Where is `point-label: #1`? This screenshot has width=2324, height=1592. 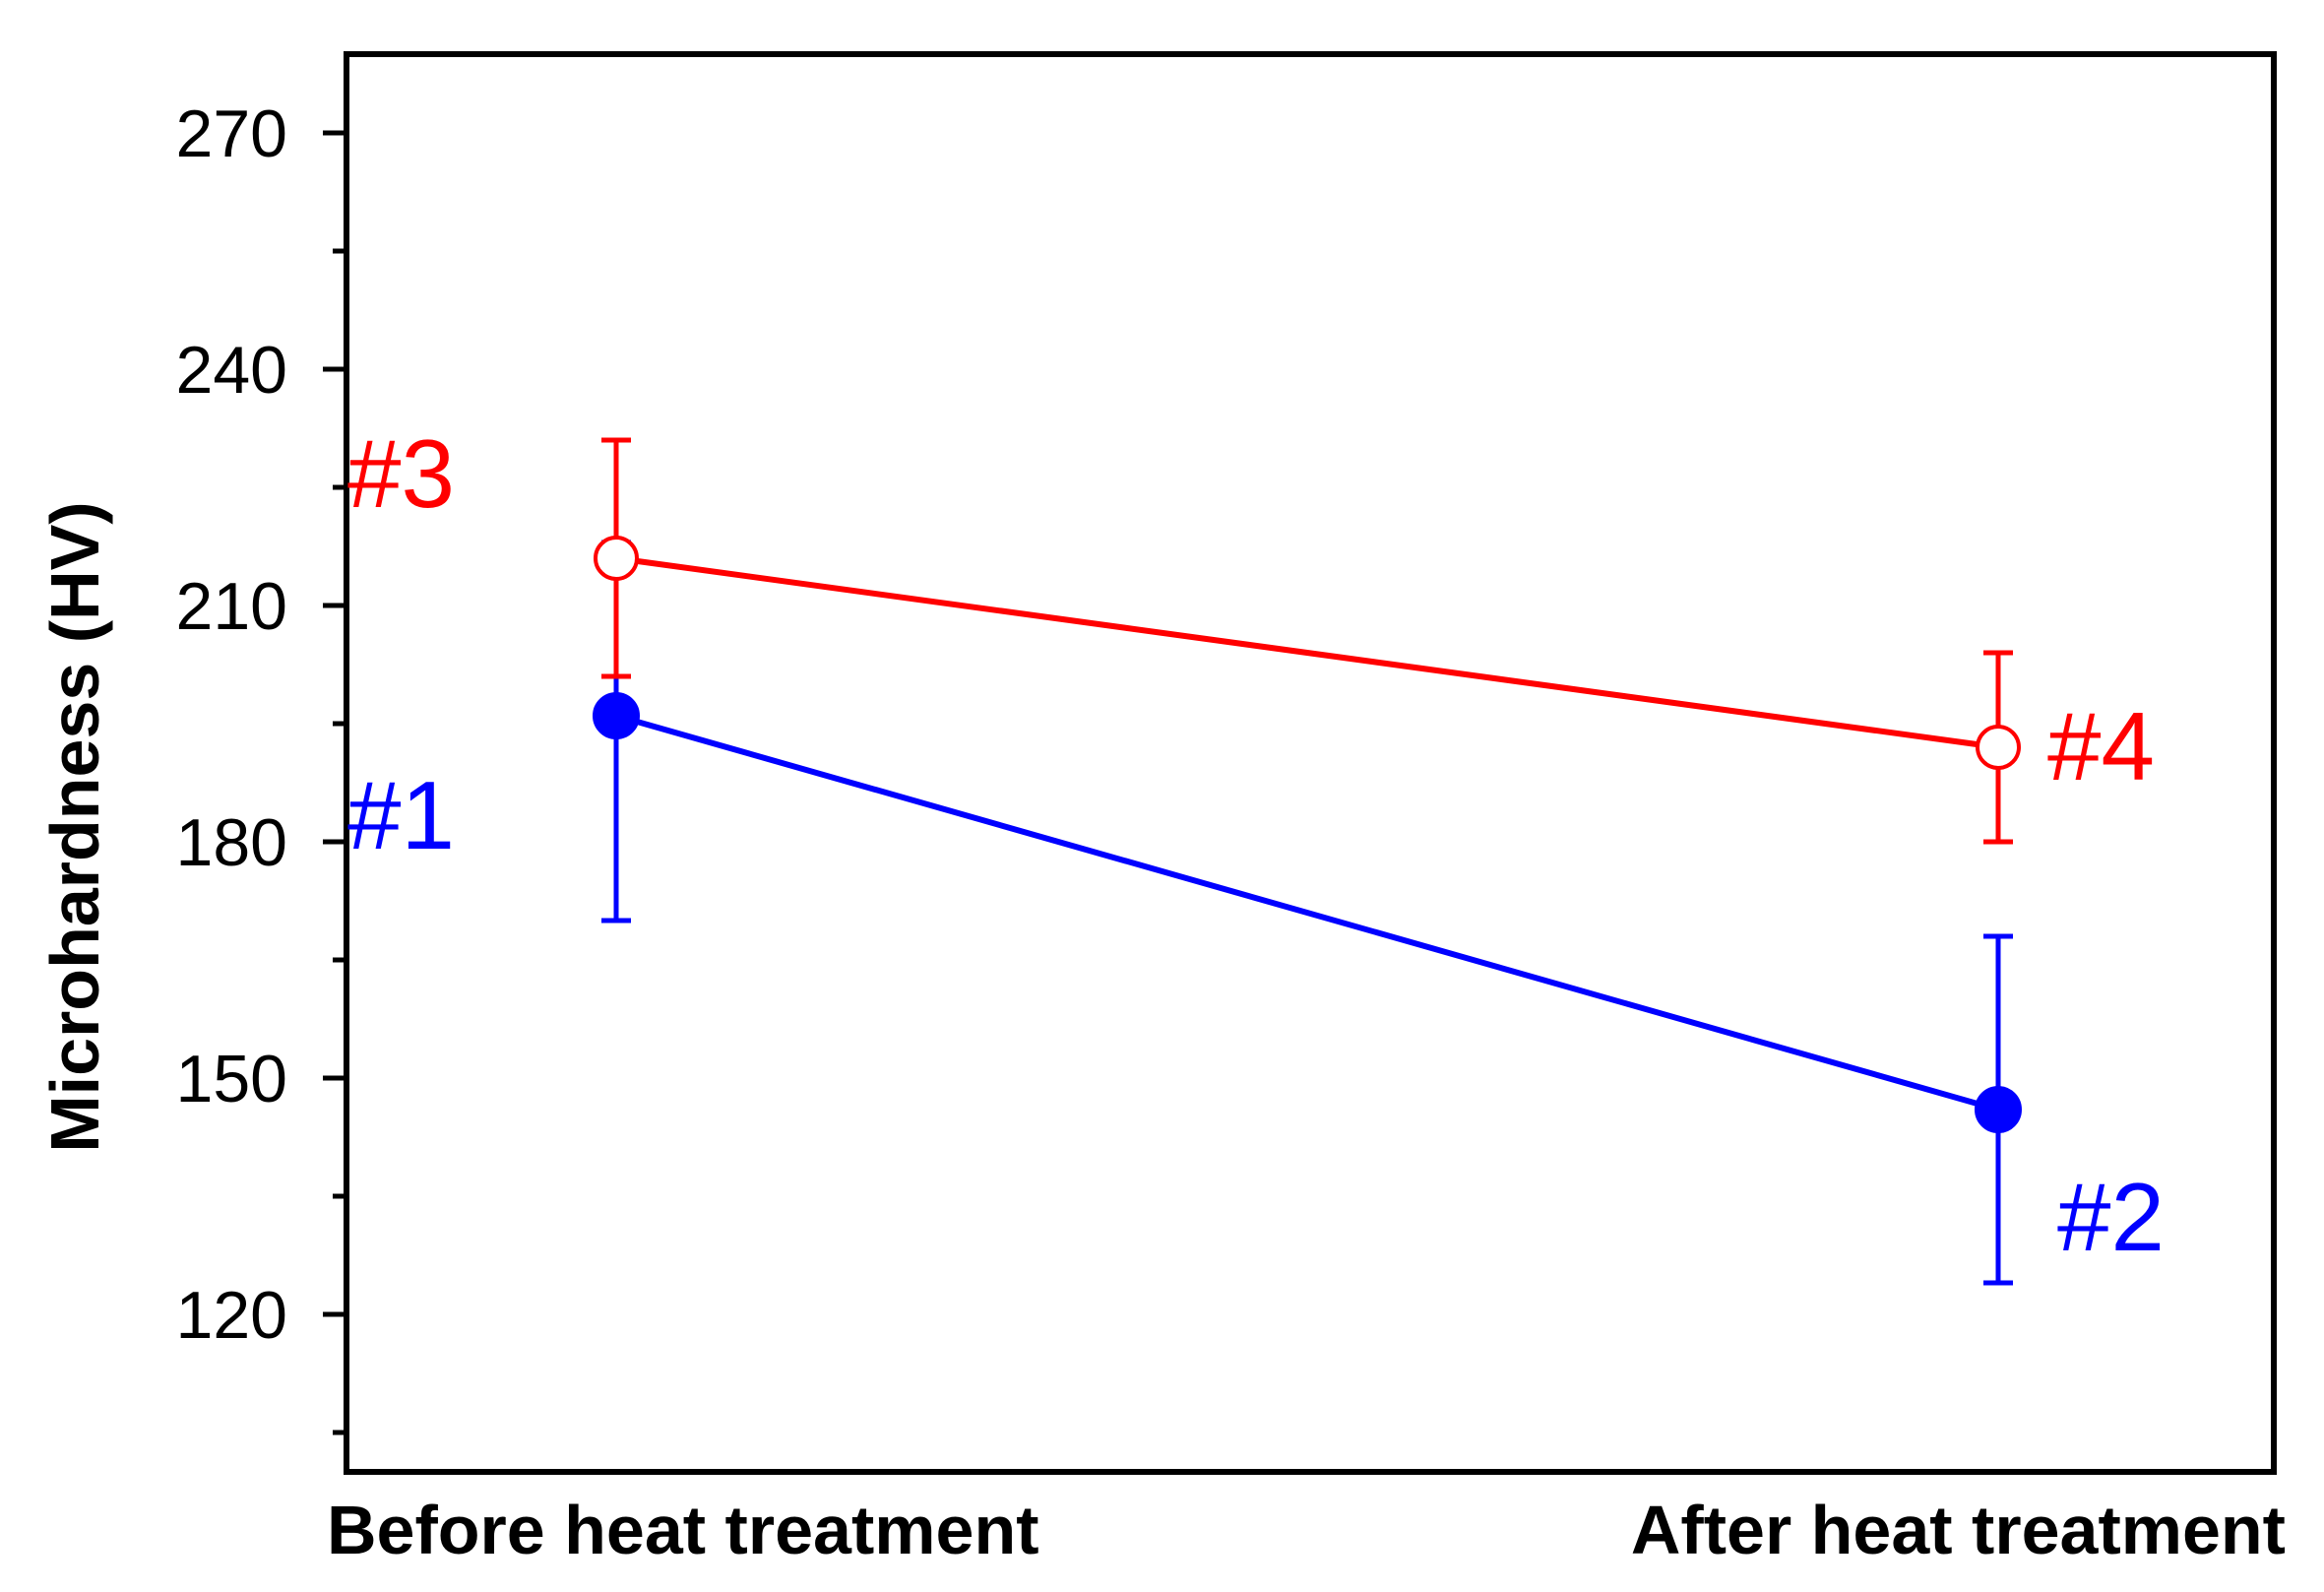
point-label: #1 is located at coordinates (401, 815).